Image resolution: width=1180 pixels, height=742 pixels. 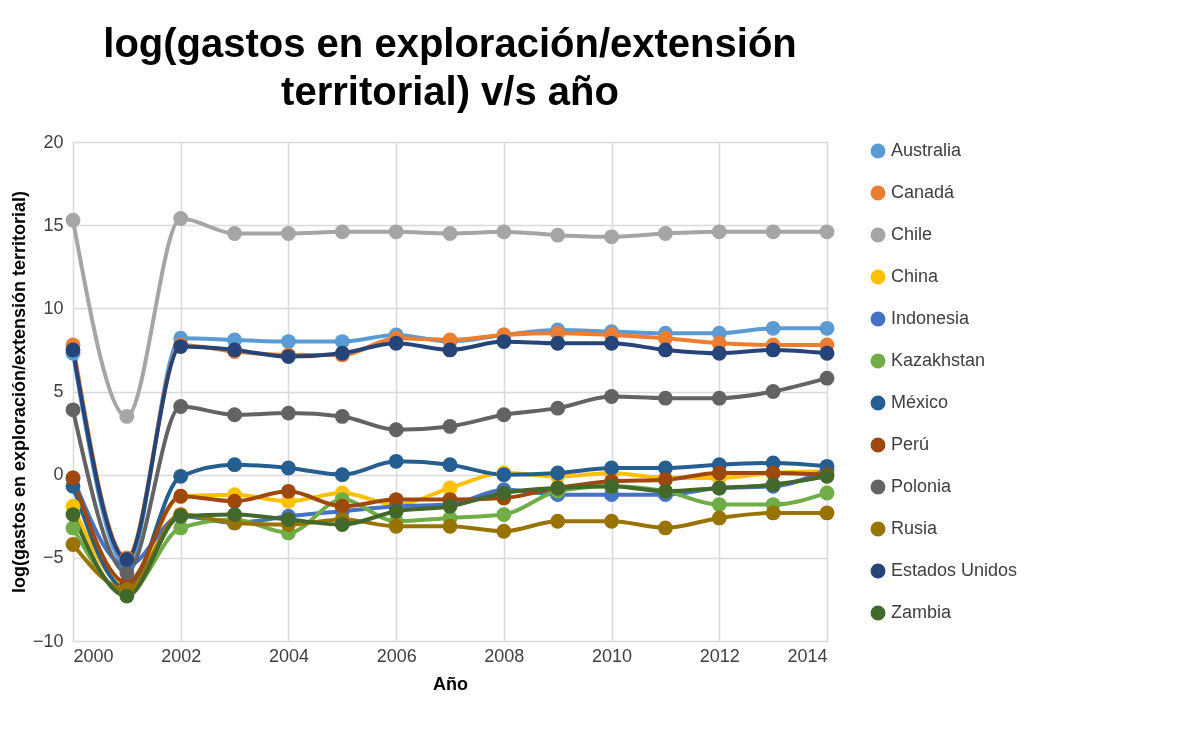 What do you see at coordinates (58, 474) in the screenshot?
I see `y-tick-label: 0` at bounding box center [58, 474].